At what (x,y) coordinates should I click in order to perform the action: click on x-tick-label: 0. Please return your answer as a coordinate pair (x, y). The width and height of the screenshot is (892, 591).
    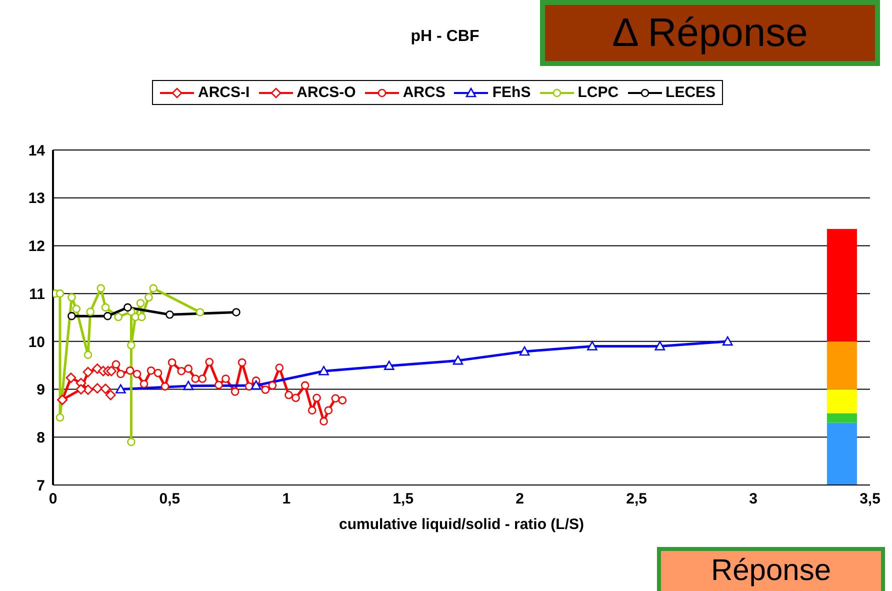
    Looking at the image, I should click on (53, 499).